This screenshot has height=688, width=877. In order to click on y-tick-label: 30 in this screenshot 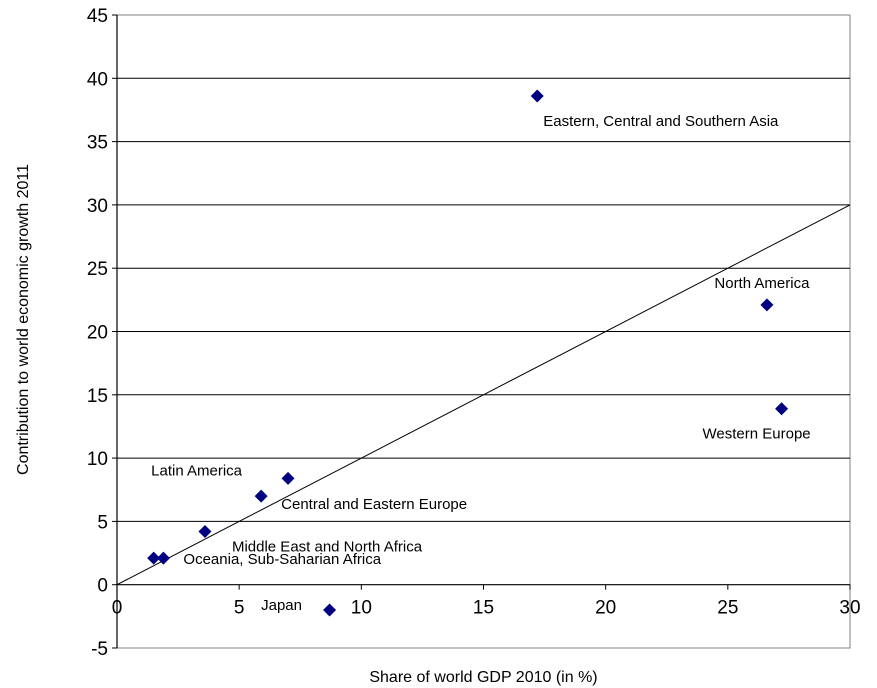, I will do `click(97, 206)`.